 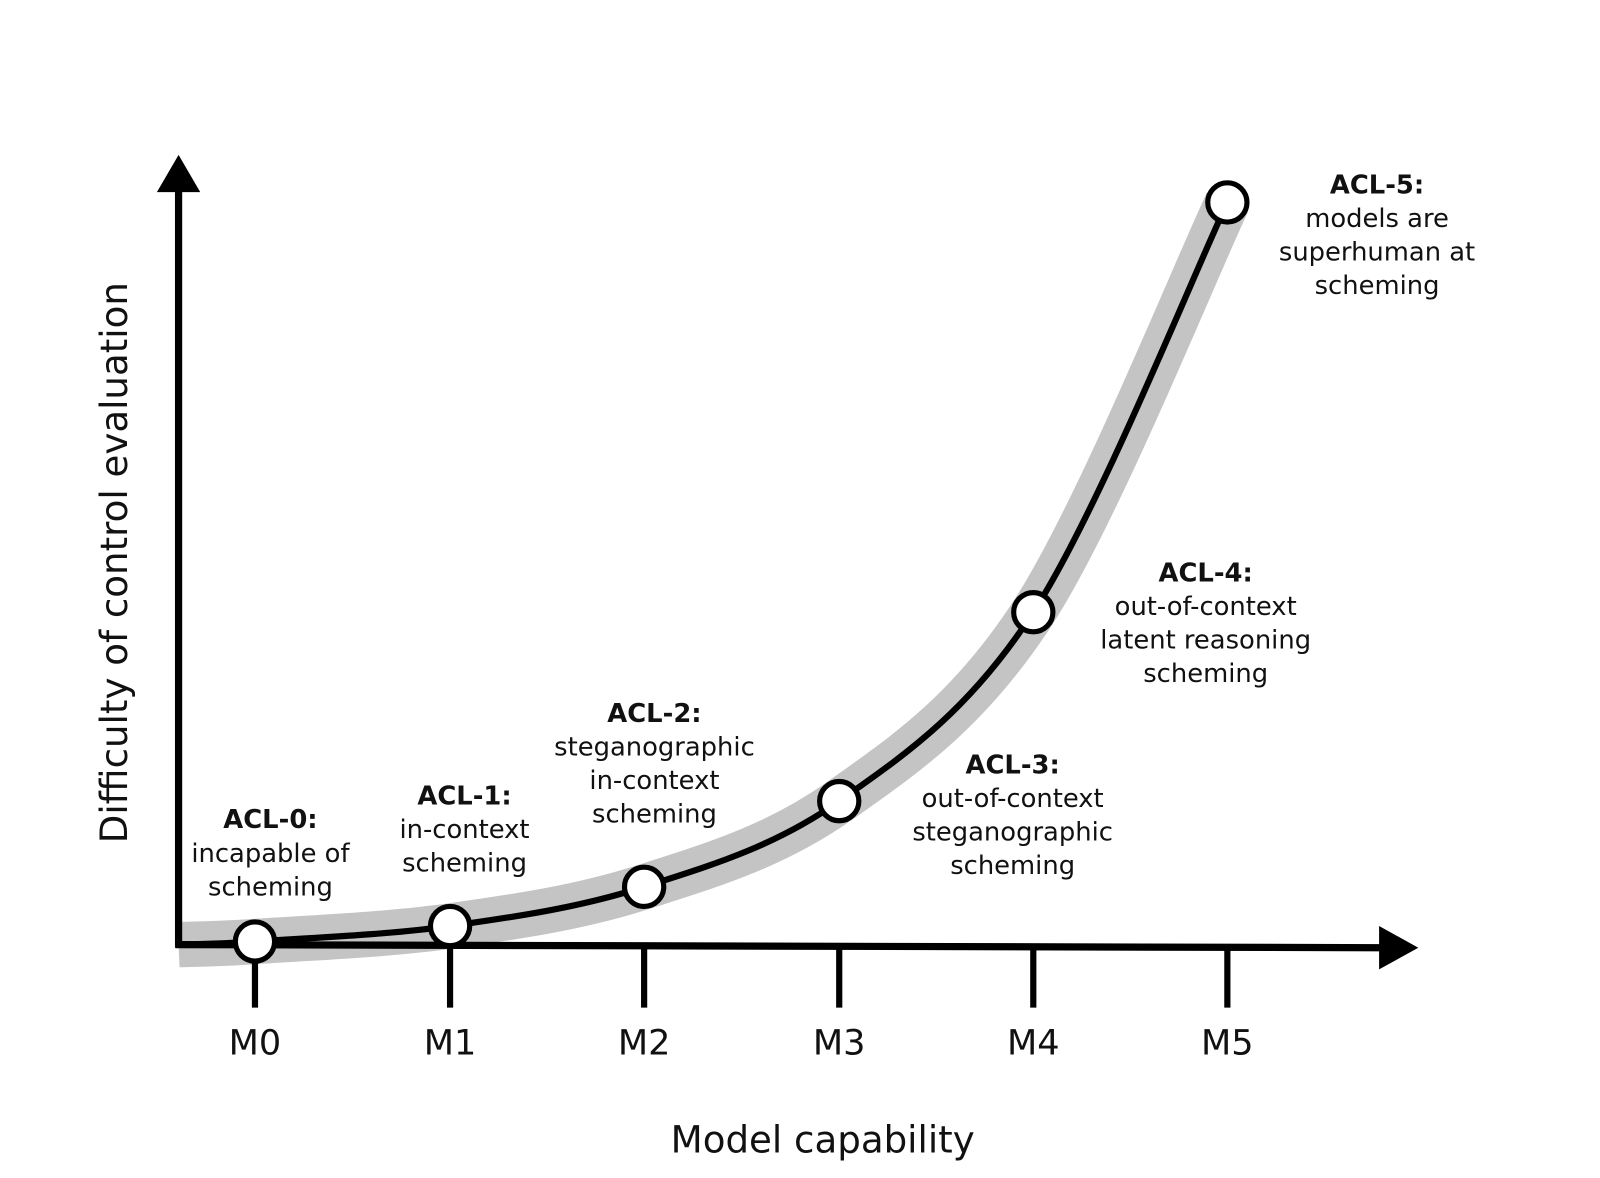 What do you see at coordinates (1377, 185) in the screenshot?
I see `level-name: ACL-5:` at bounding box center [1377, 185].